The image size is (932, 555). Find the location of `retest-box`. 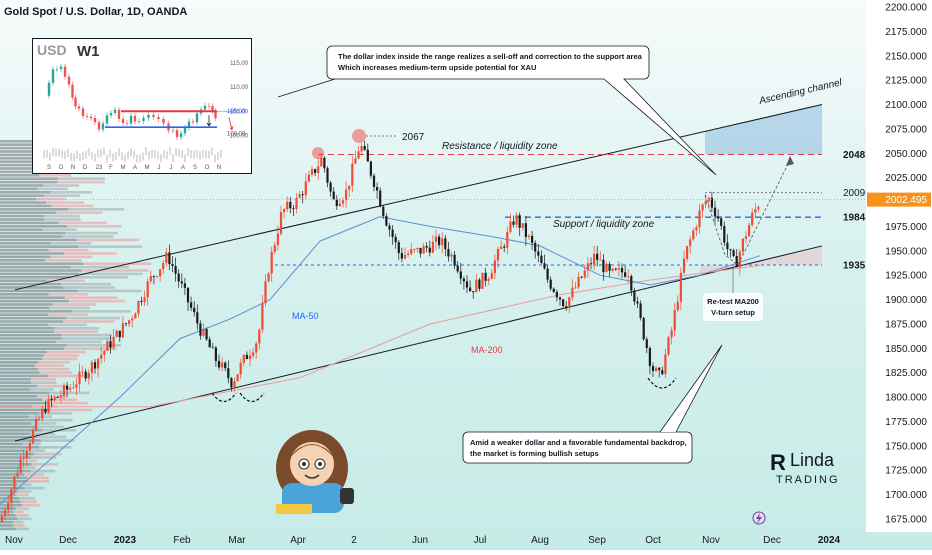

retest-box is located at coordinates (733, 307).